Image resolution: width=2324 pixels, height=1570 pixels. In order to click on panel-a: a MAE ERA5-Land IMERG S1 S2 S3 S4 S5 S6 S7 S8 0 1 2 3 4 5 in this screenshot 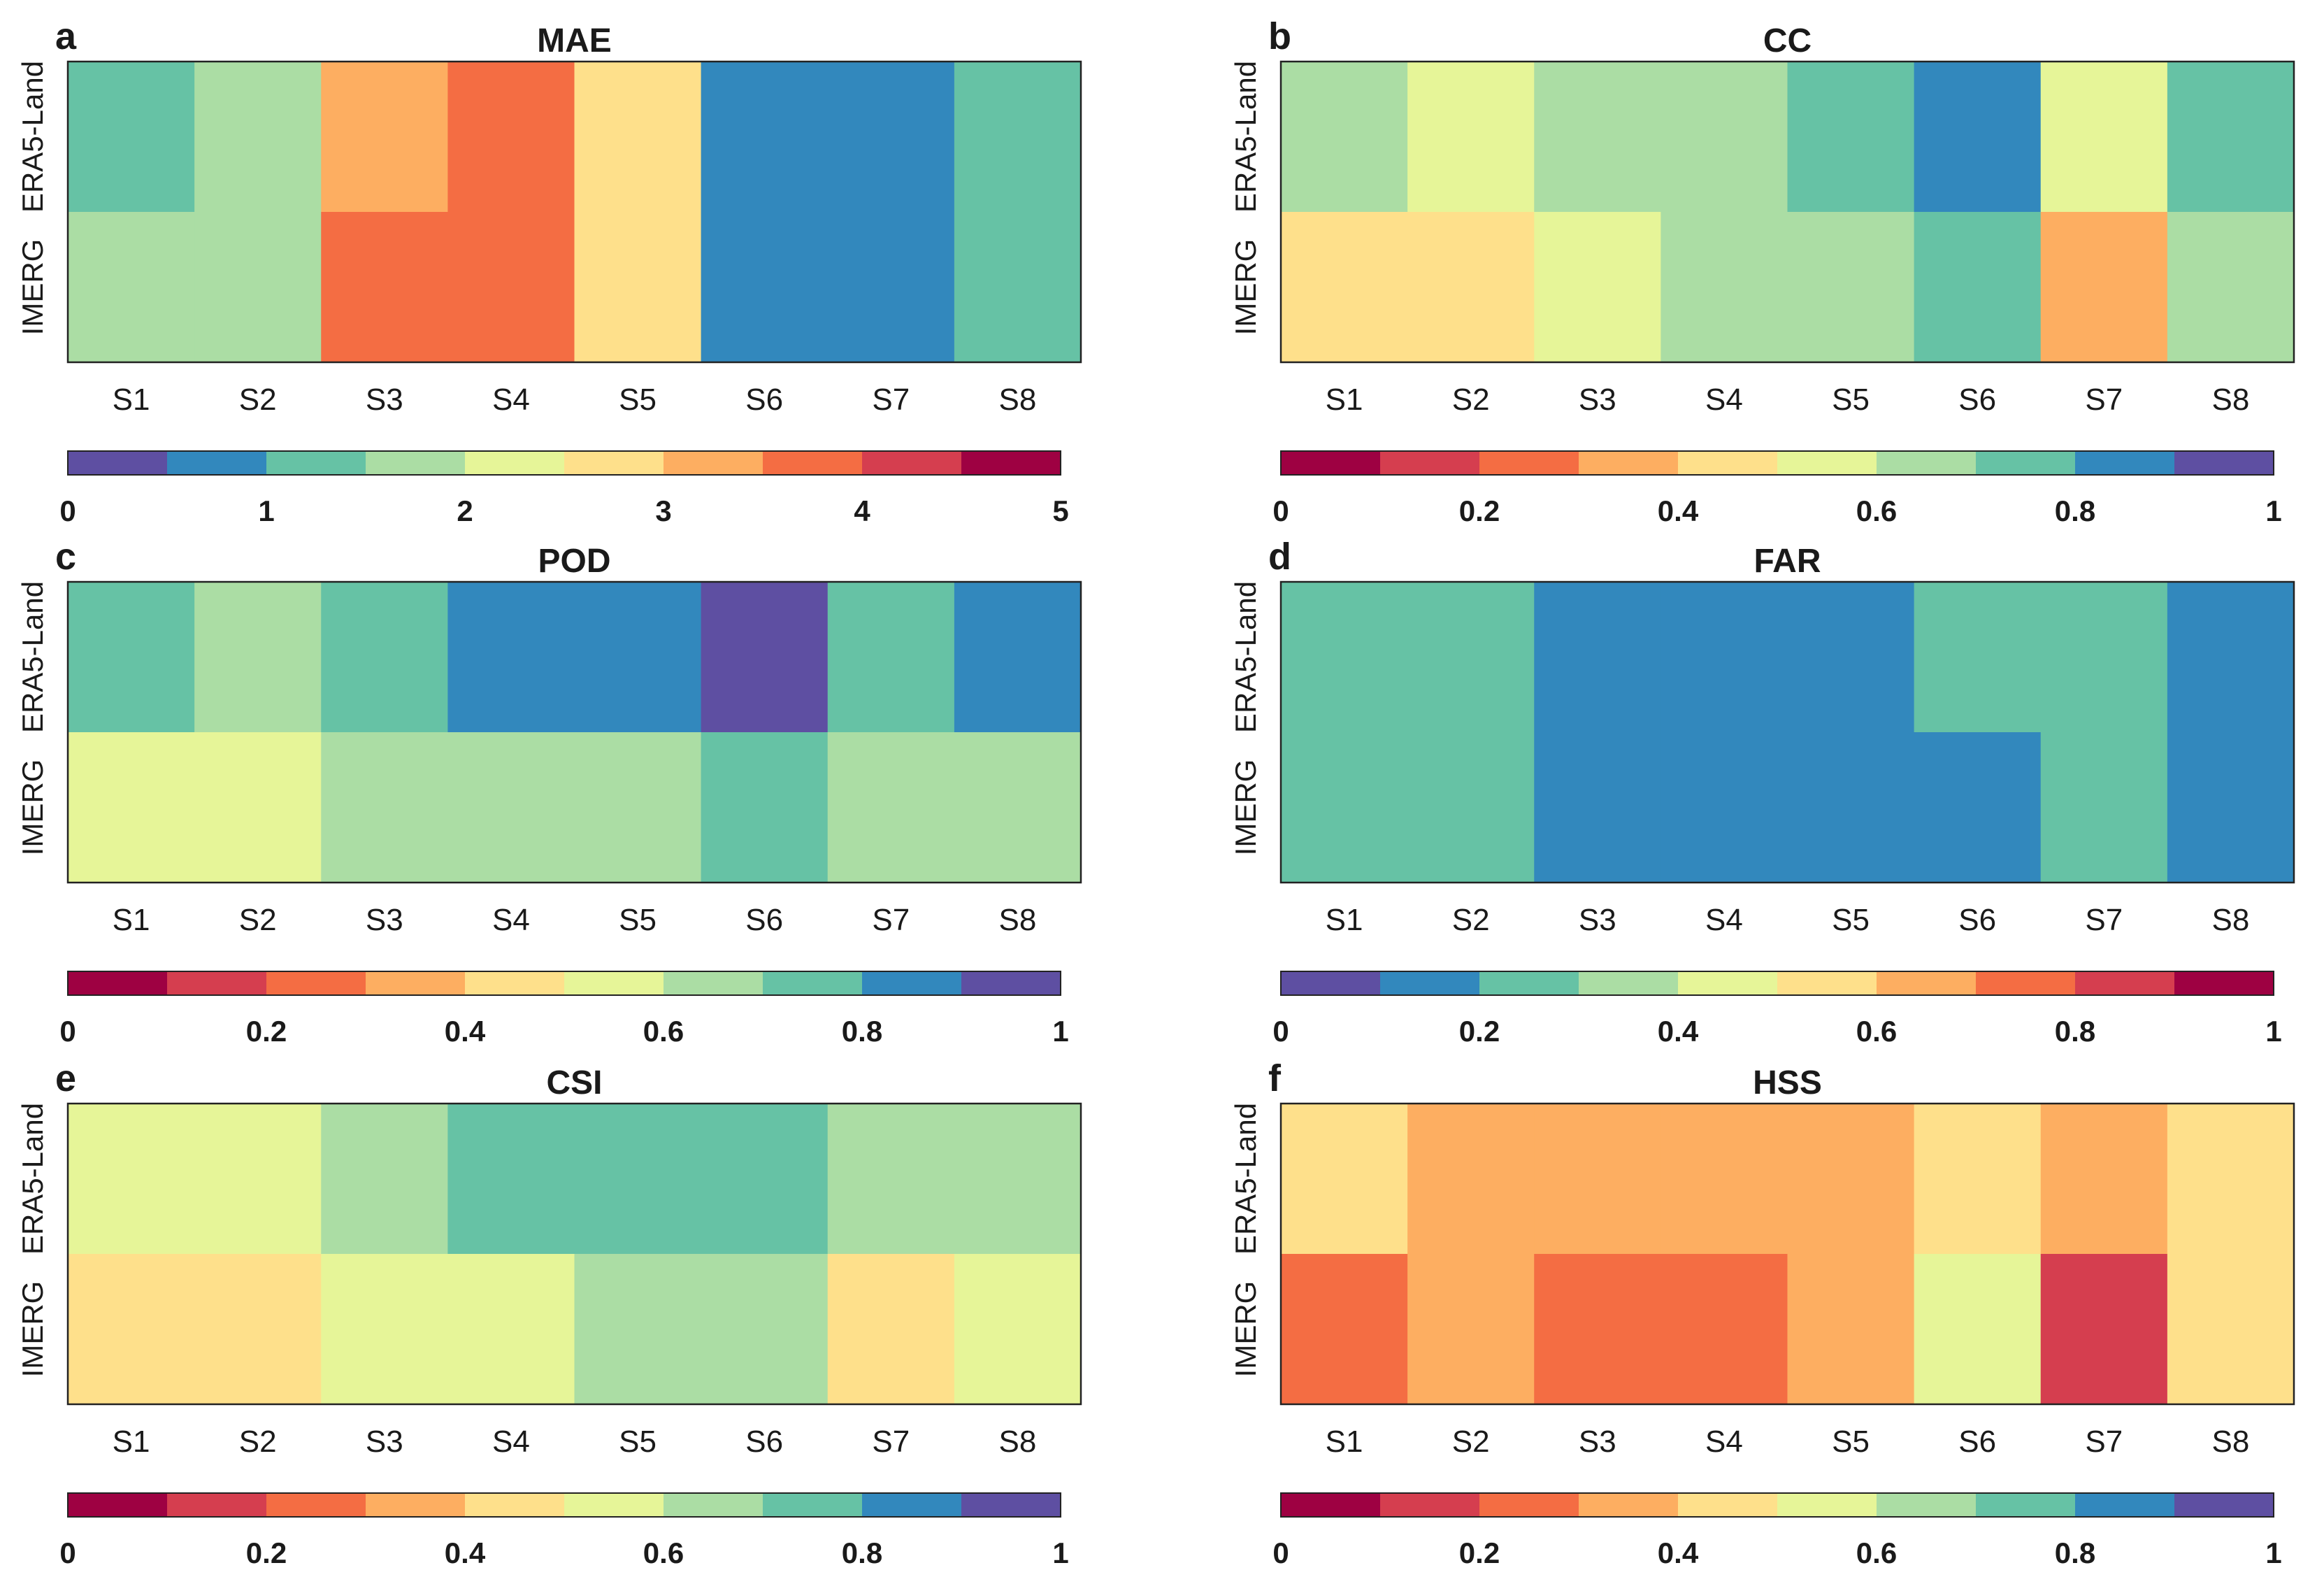, I will do `click(549, 271)`.